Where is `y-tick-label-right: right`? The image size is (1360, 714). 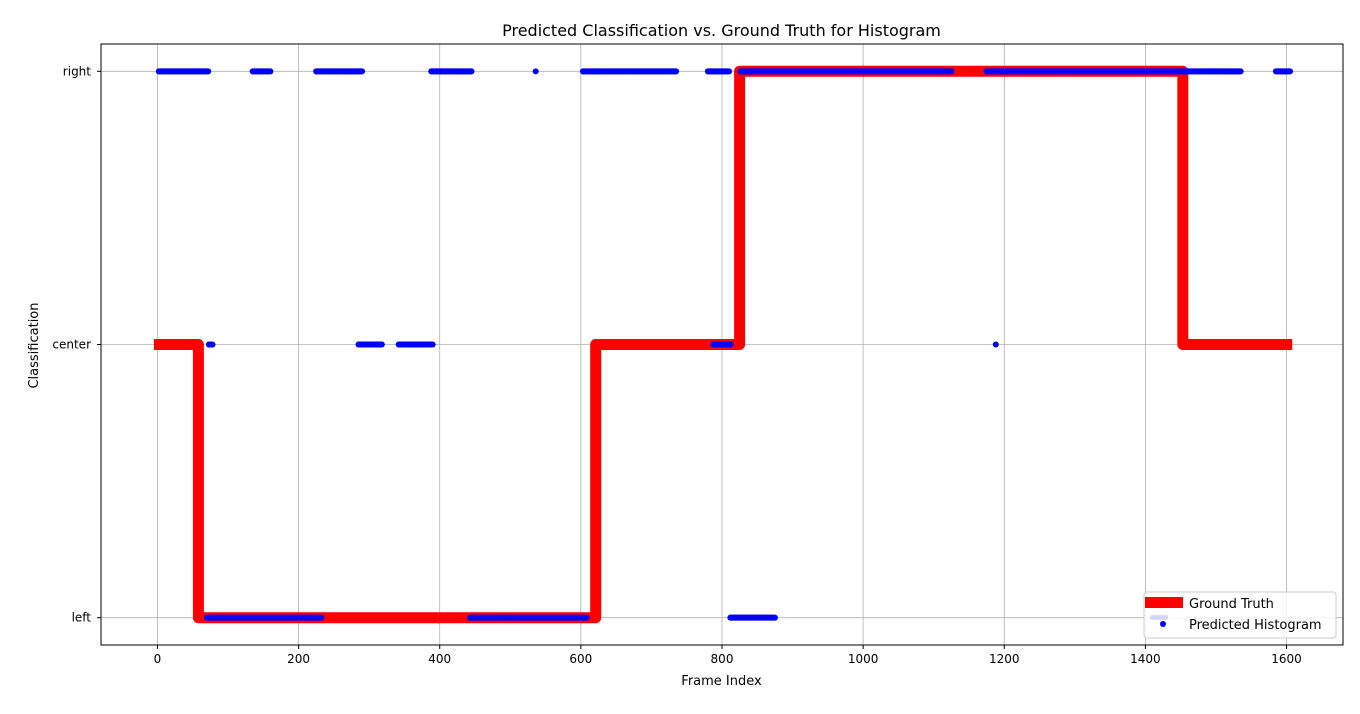
y-tick-label-right: right is located at coordinates (77, 71).